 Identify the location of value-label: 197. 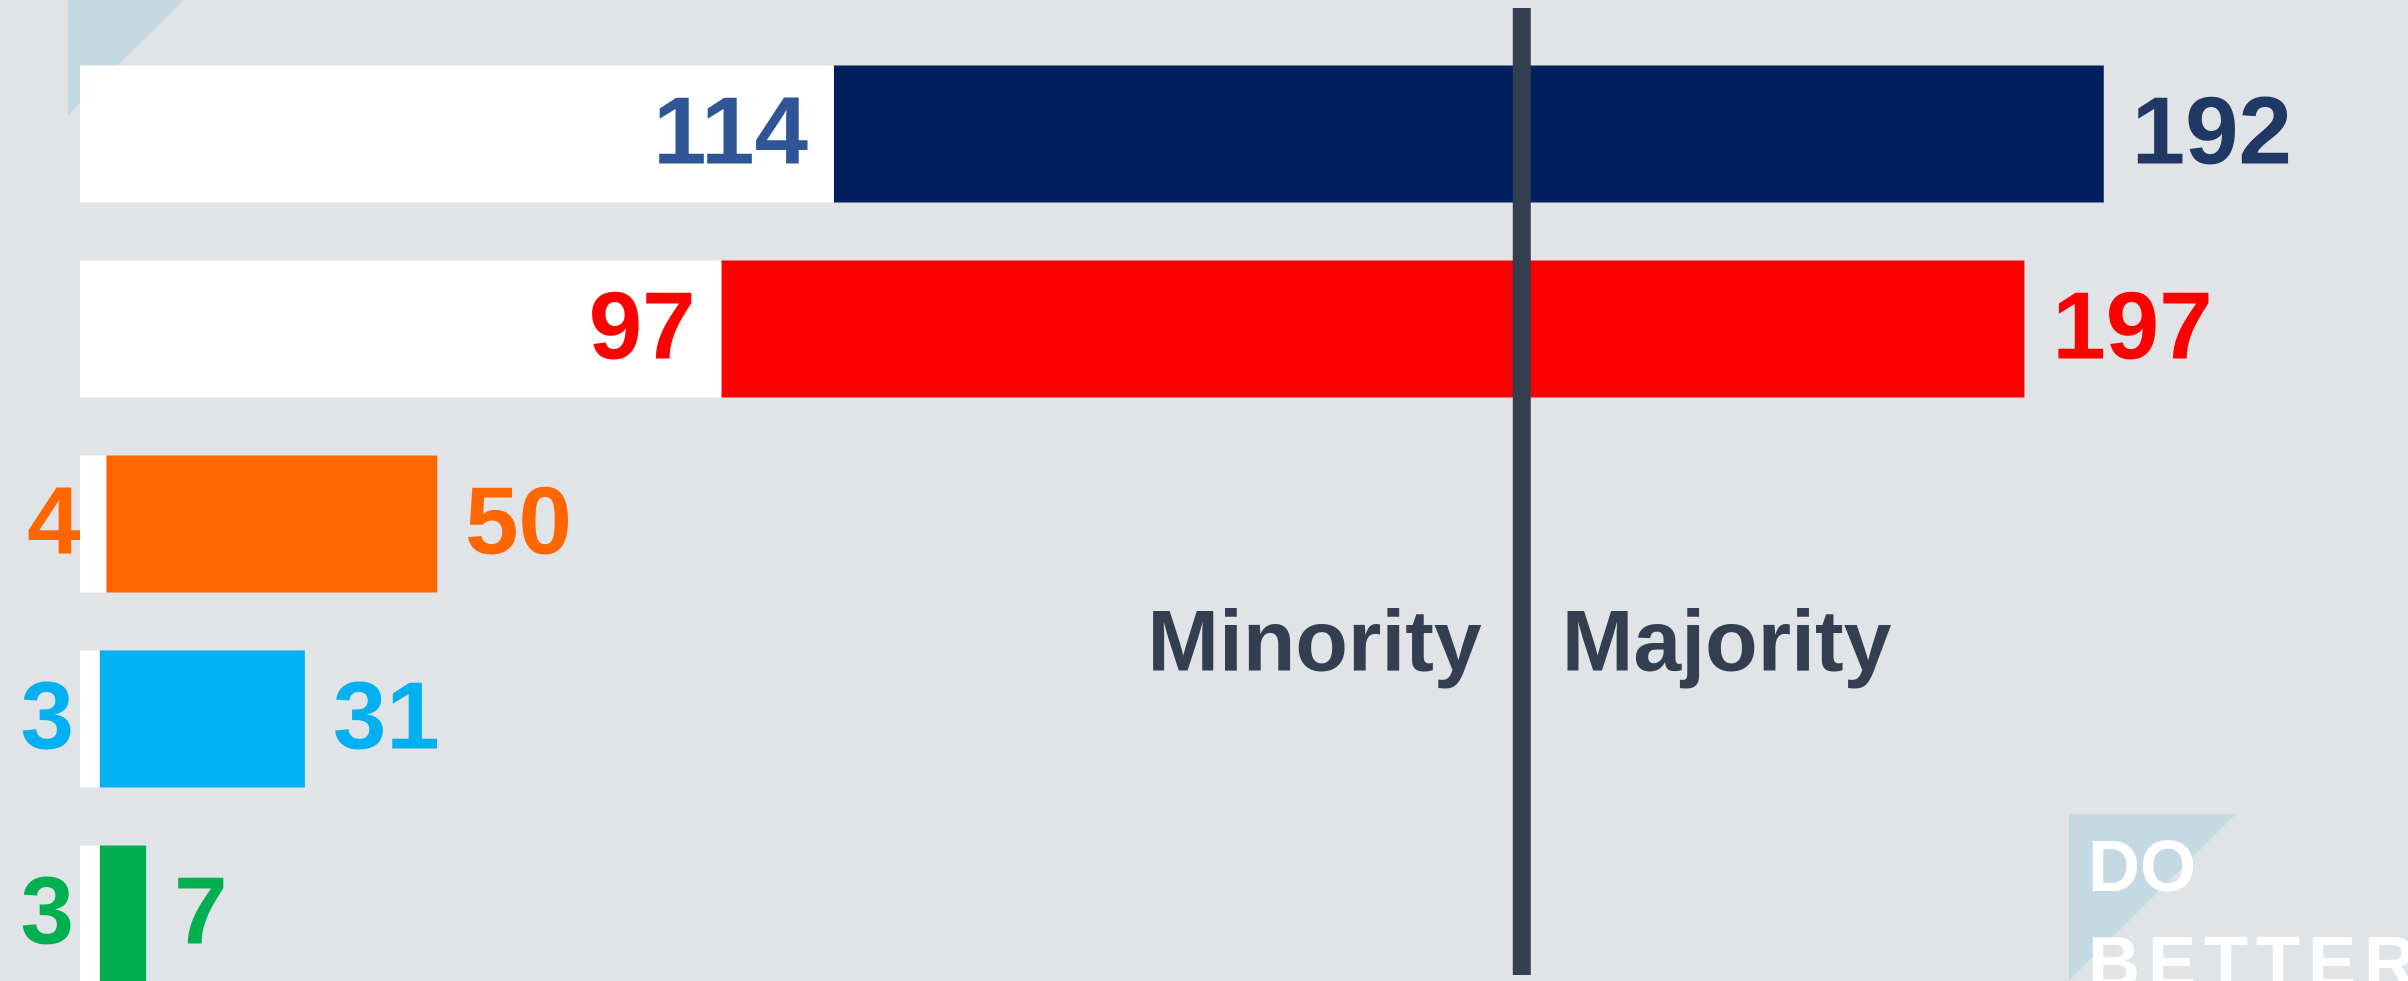
(2132, 325).